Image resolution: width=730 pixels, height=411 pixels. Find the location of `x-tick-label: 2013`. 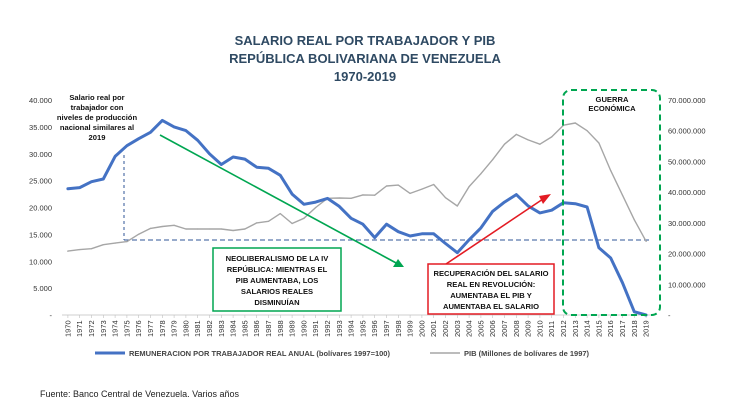

x-tick-label: 2013 is located at coordinates (575, 328).